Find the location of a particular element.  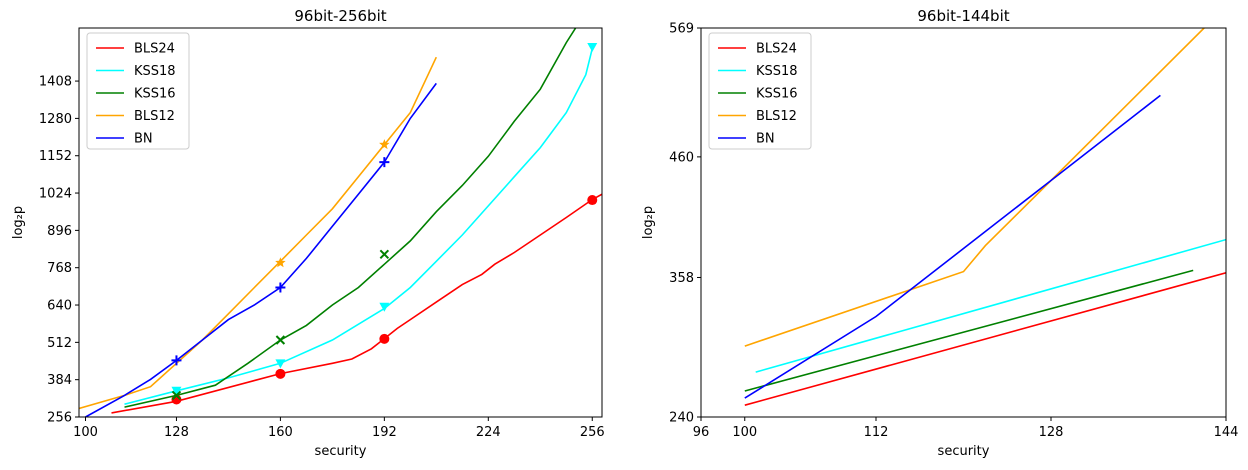

x-tick-label: 160 is located at coordinates (280, 432).